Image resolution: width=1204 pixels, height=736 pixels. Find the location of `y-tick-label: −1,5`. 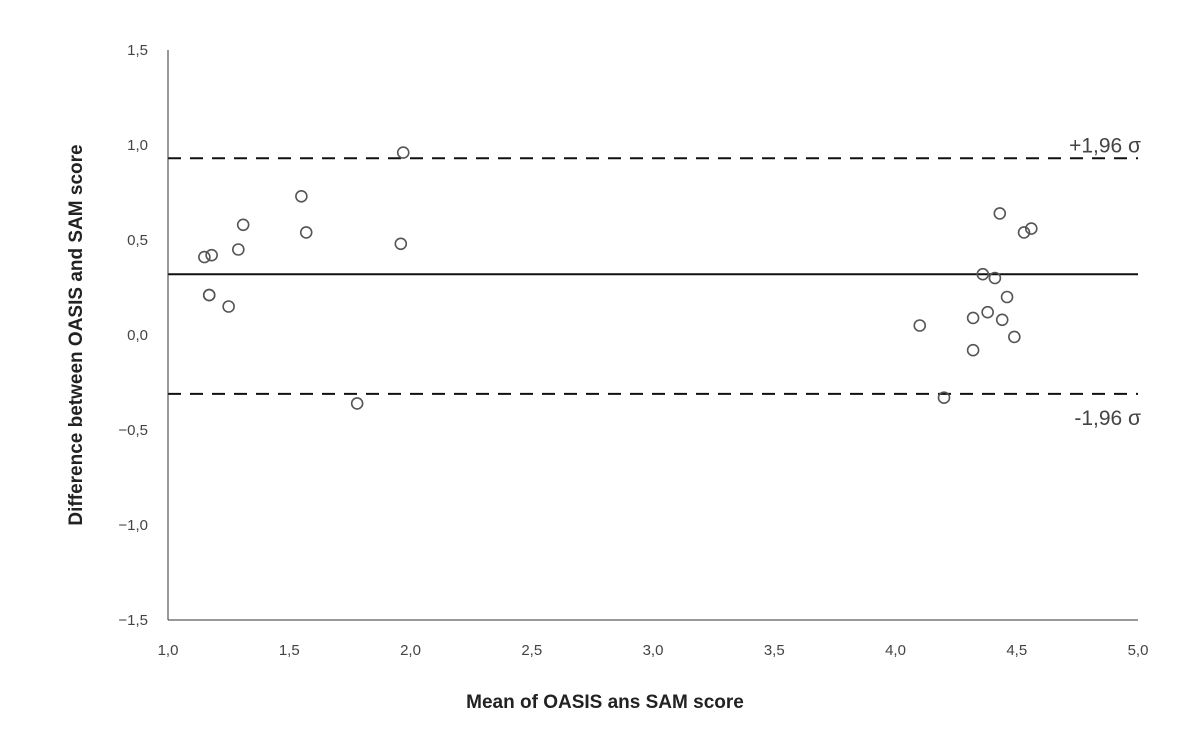

y-tick-label: −1,5 is located at coordinates (133, 620).